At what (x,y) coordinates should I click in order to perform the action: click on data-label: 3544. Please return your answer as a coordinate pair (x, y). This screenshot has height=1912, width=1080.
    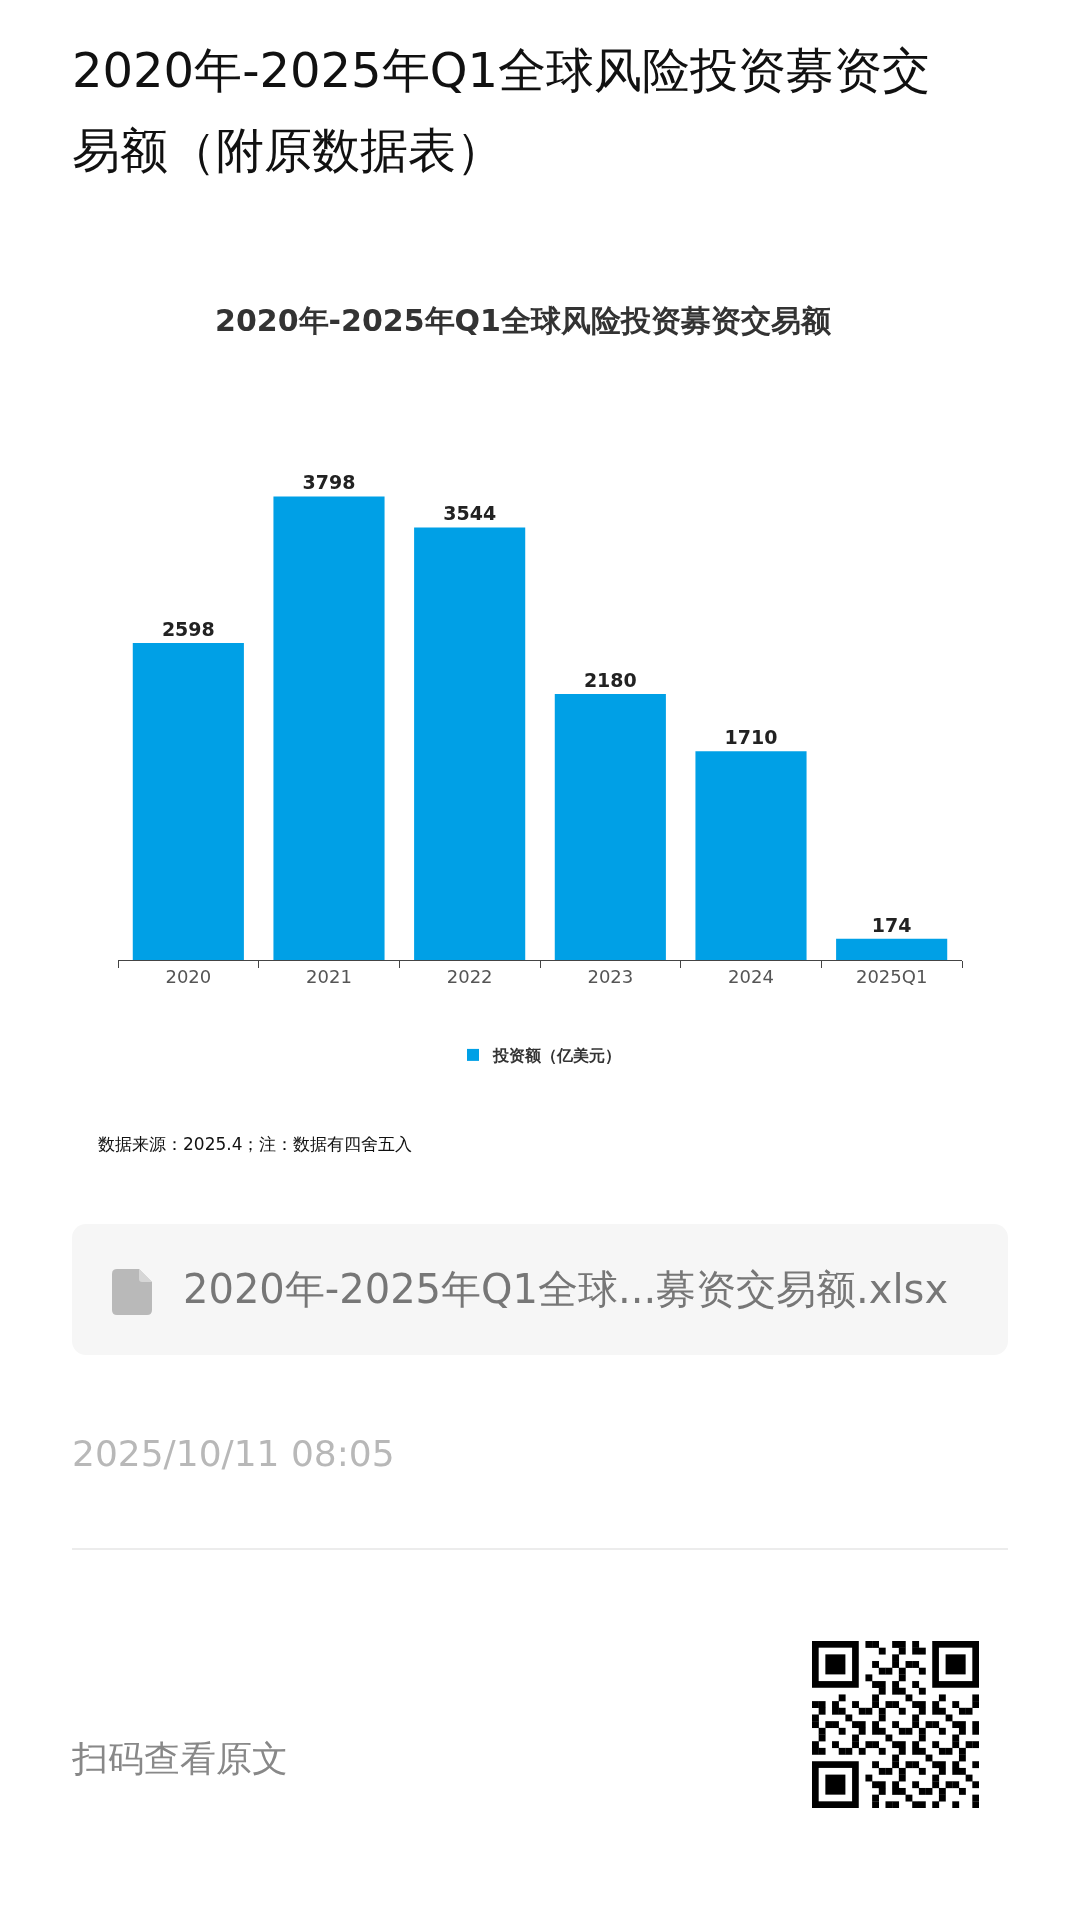
    Looking at the image, I should click on (470, 513).